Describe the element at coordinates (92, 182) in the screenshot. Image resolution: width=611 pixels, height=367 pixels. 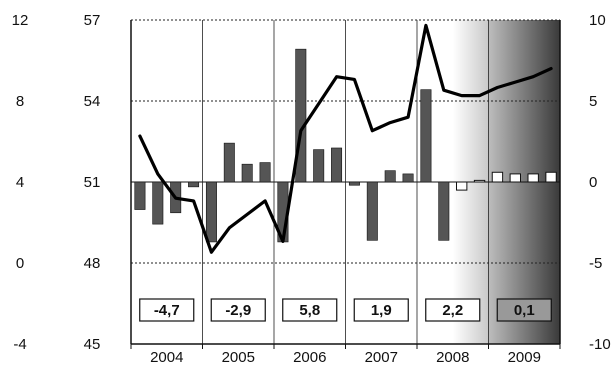
I see `inner-left-tick-label: 51` at that location.